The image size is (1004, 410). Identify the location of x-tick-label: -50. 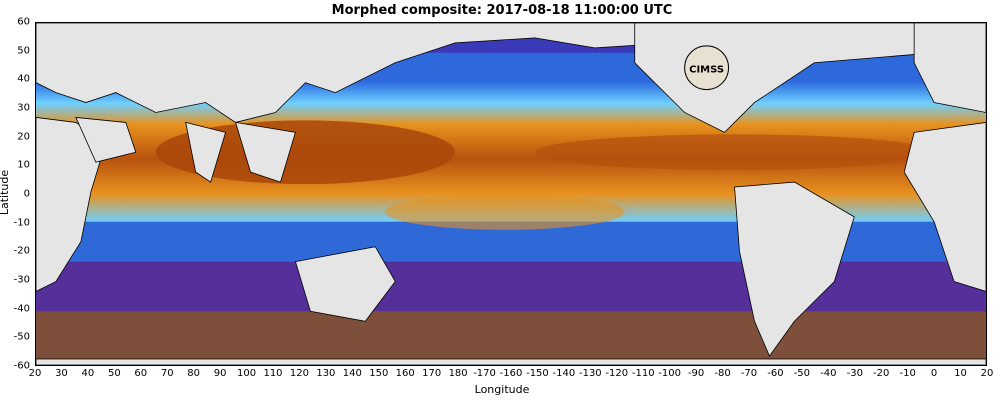
(802, 373).